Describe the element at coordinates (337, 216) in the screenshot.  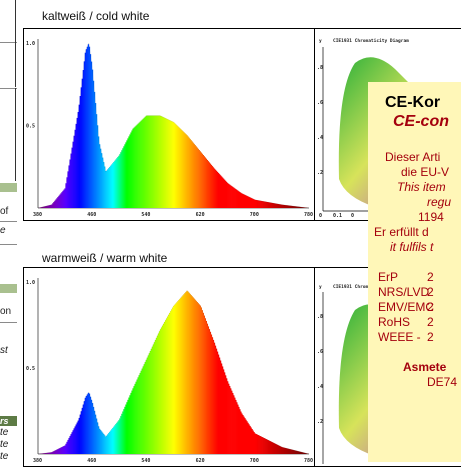
I see `svg-text: 0.1` at that location.